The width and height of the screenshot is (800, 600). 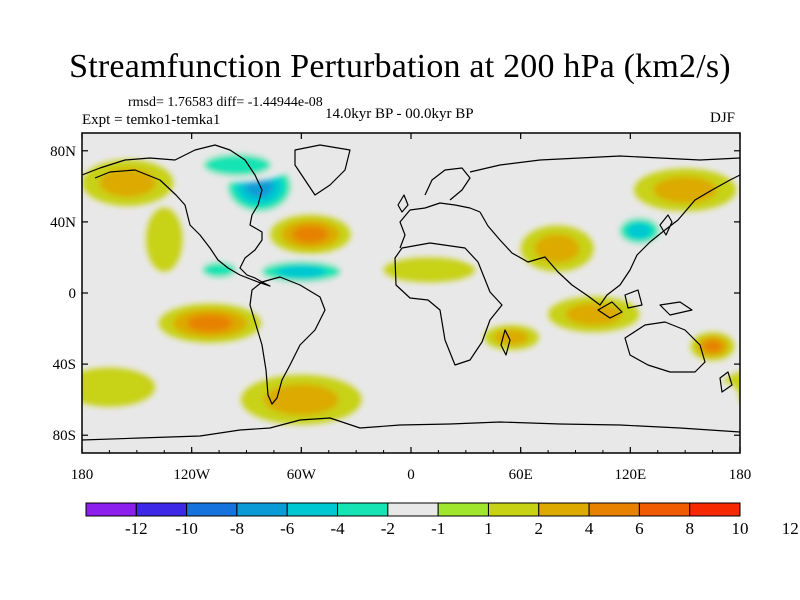 What do you see at coordinates (447, 184) in the screenshot?
I see `coastline-scandinavia` at bounding box center [447, 184].